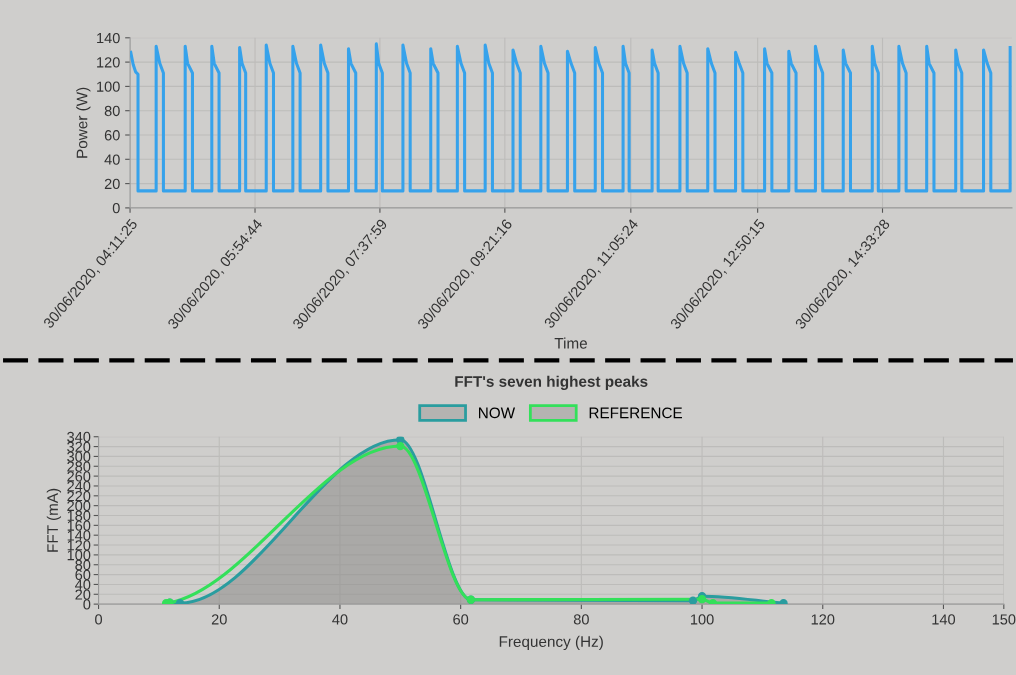 This screenshot has height=675, width=1016. What do you see at coordinates (79, 506) in the screenshot?
I see `y-tick-label: 200` at bounding box center [79, 506].